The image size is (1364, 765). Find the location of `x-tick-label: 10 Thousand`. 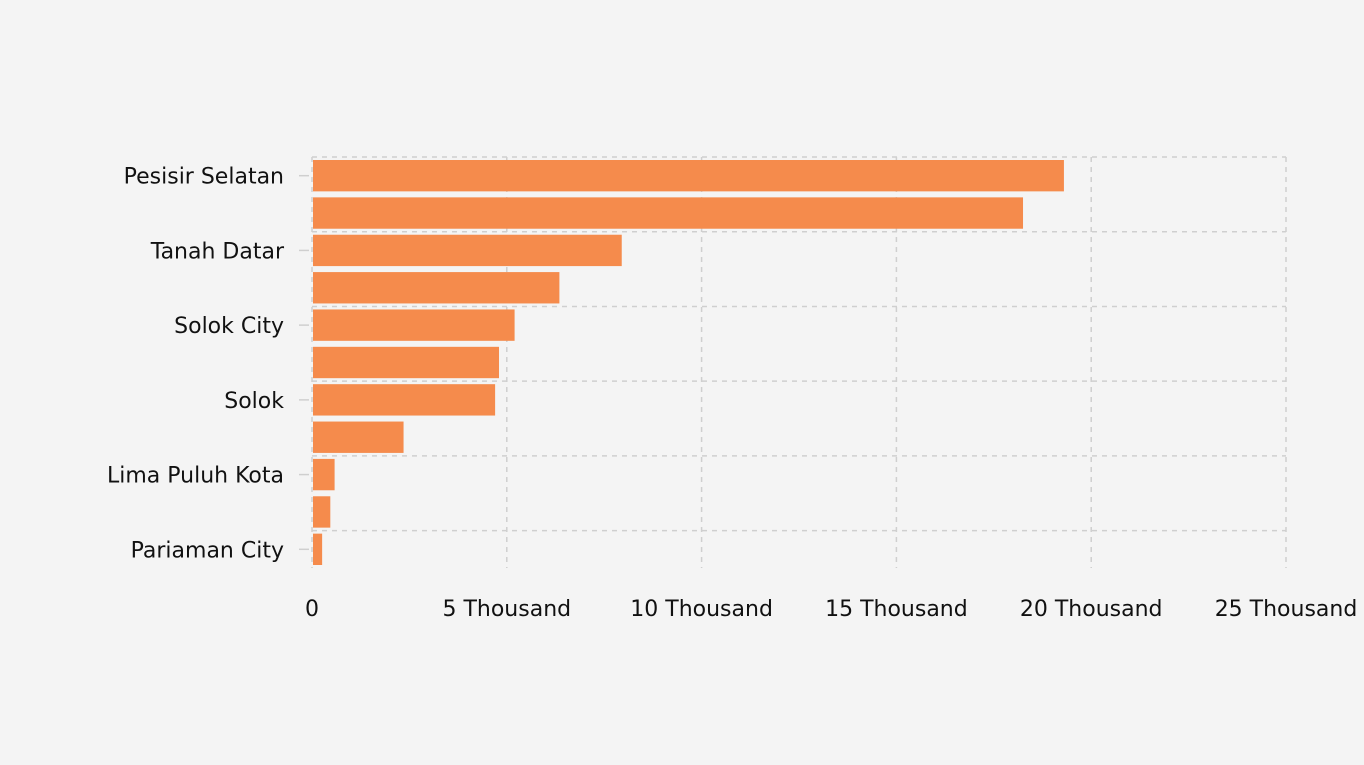

x-tick-label: 10 Thousand is located at coordinates (701, 609).